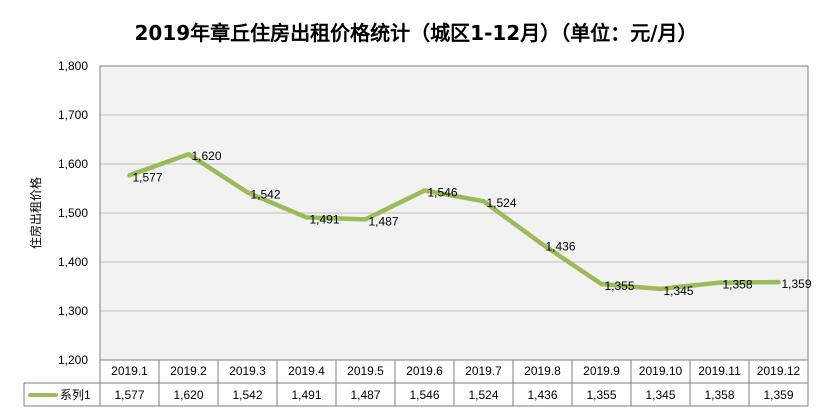 The height and width of the screenshot is (417, 832). What do you see at coordinates (797, 284) in the screenshot?
I see `data-label: 1,359` at bounding box center [797, 284].